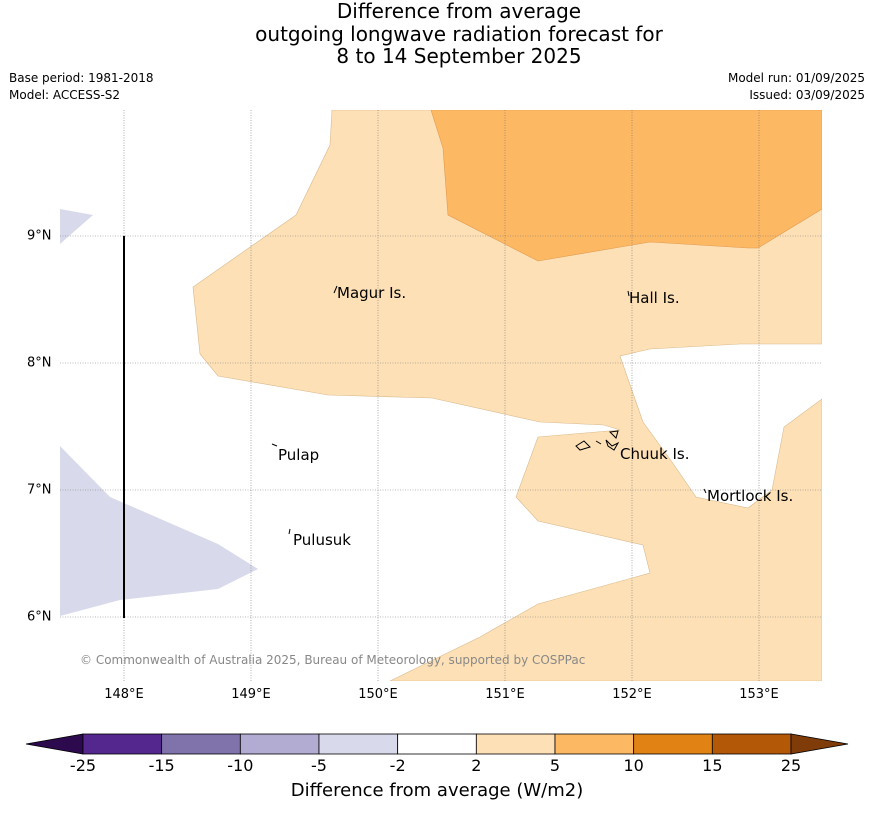  I want to click on base-period: Base period: 1981-2018, so click(81, 78).